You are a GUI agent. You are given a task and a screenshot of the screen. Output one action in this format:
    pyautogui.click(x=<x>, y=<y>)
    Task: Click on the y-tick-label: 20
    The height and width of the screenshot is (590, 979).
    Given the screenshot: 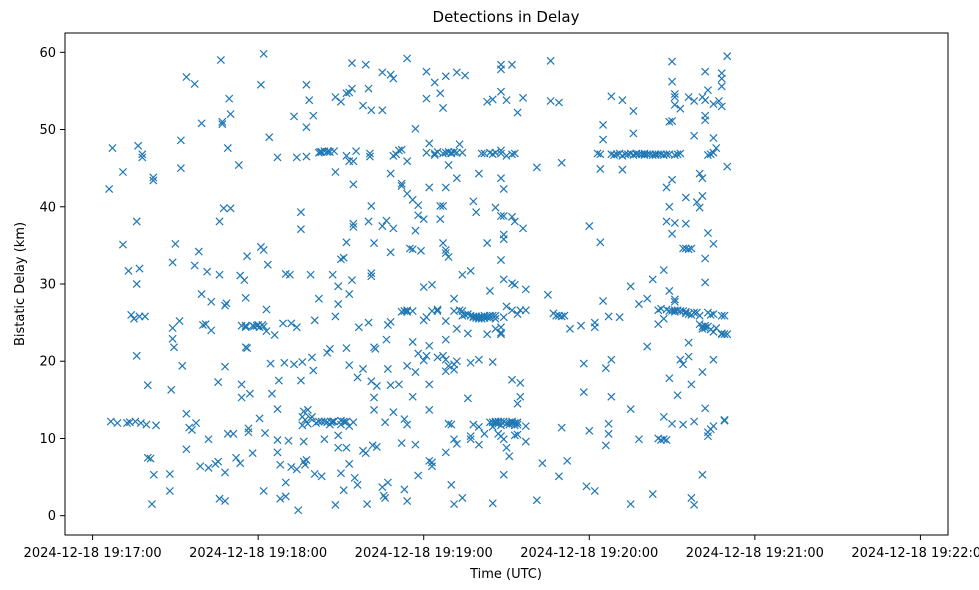 What is the action you would take?
    pyautogui.click(x=47, y=362)
    